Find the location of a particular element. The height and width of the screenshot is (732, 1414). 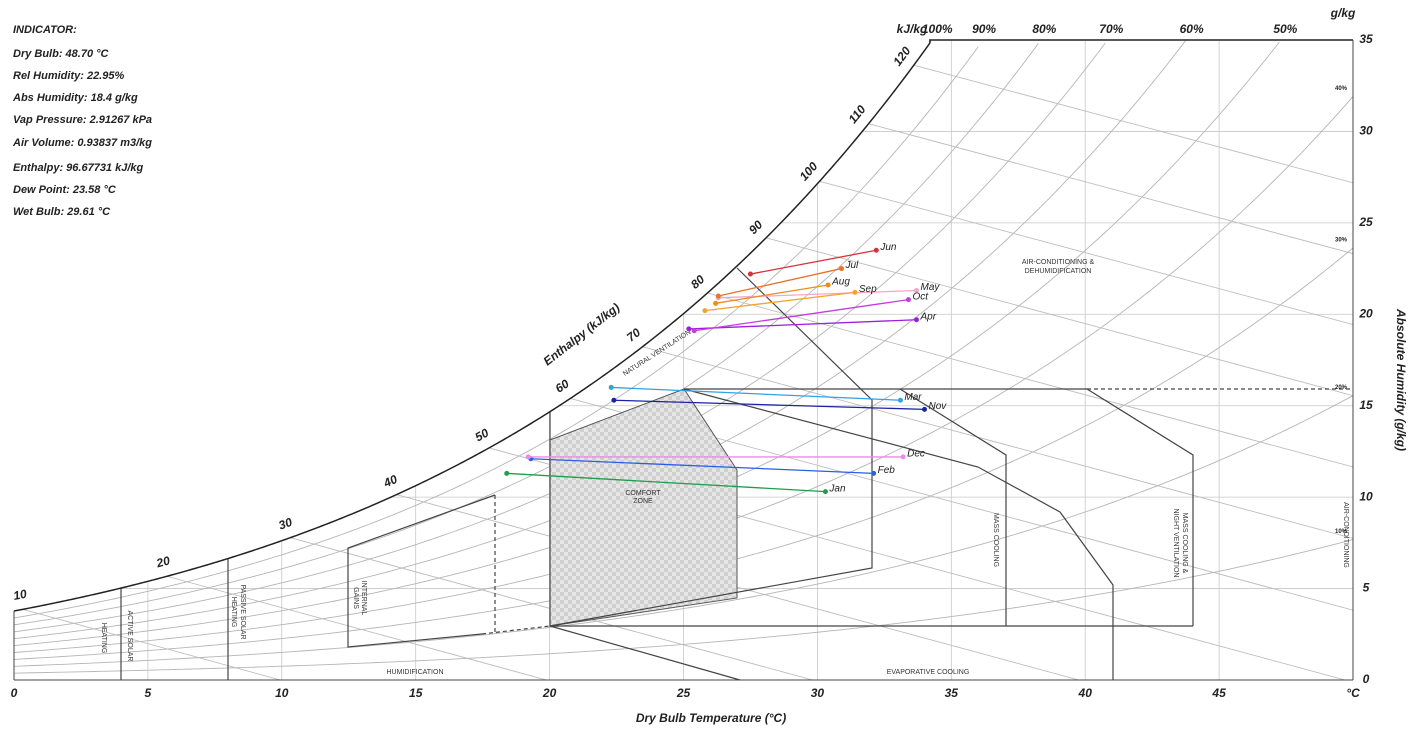

rh-label: 80% is located at coordinates (1044, 29).